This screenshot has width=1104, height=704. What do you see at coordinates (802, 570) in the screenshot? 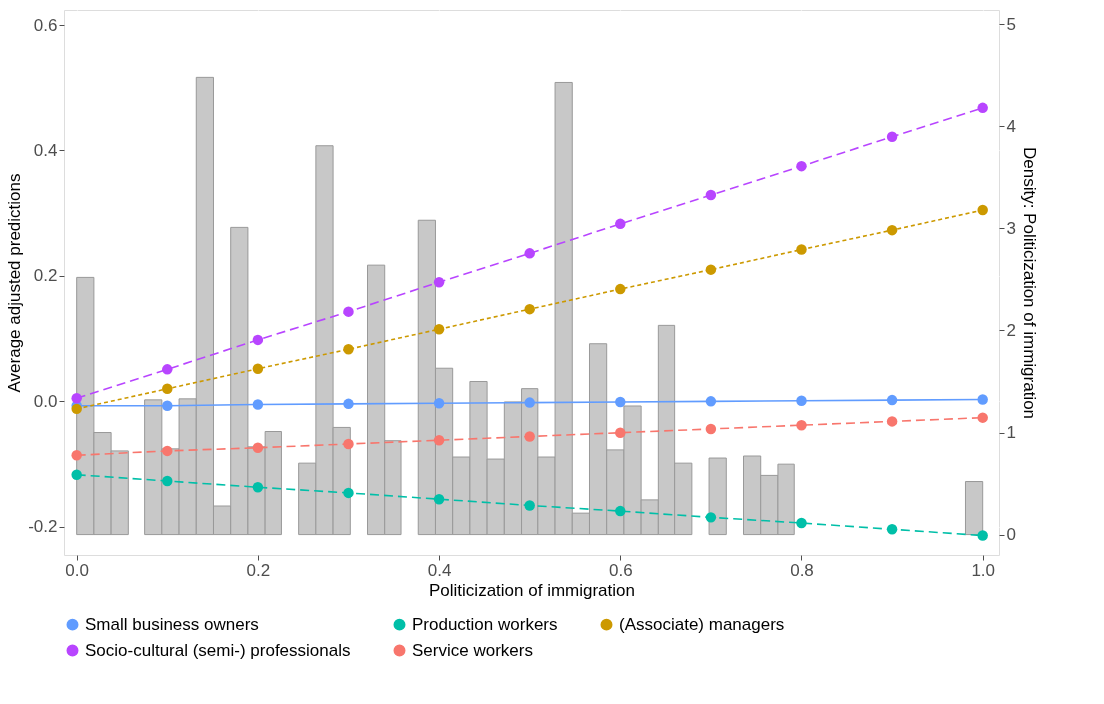
I see `x-tick-label: 0.8` at bounding box center [802, 570].